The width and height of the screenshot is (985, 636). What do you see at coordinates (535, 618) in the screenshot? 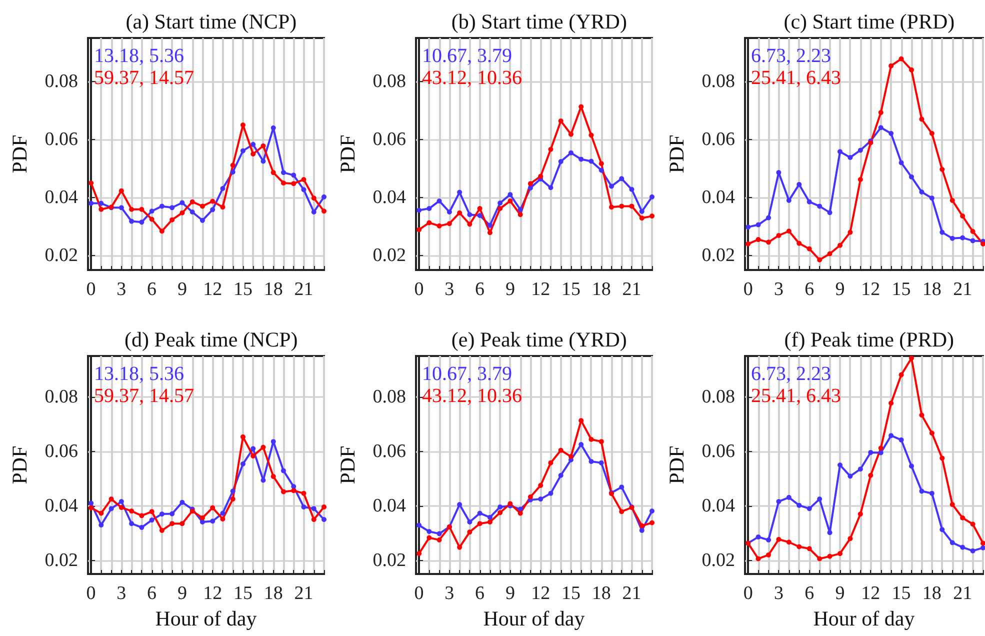
I see `x-axis-title: Hour of day` at bounding box center [535, 618].